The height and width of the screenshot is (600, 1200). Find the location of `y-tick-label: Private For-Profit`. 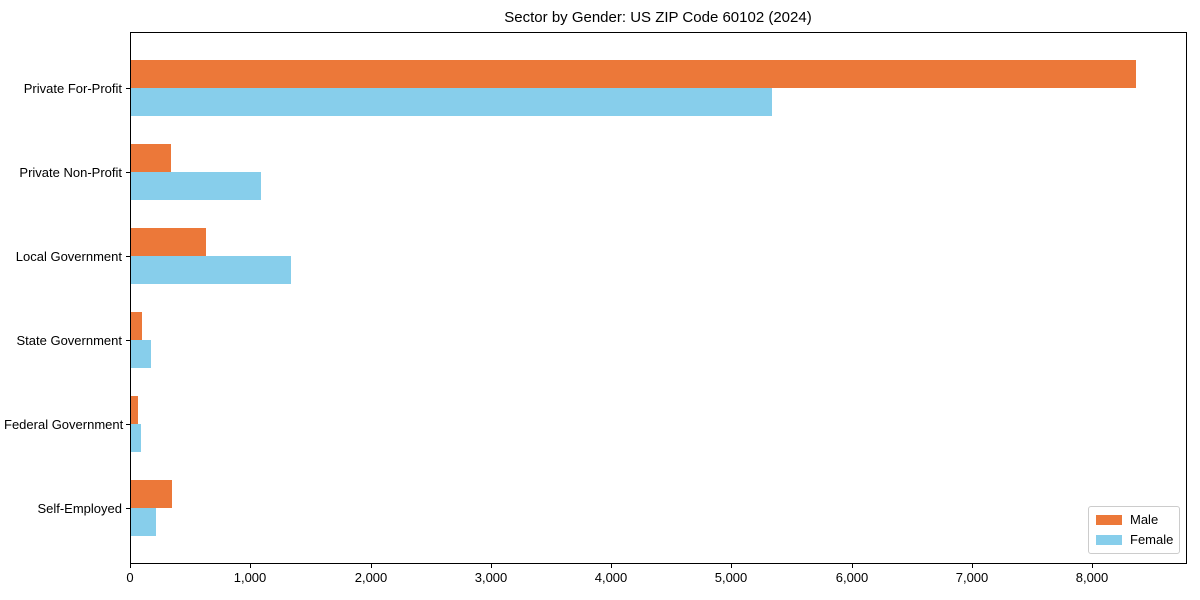

y-tick-label: Private For-Profit is located at coordinates (72, 88).